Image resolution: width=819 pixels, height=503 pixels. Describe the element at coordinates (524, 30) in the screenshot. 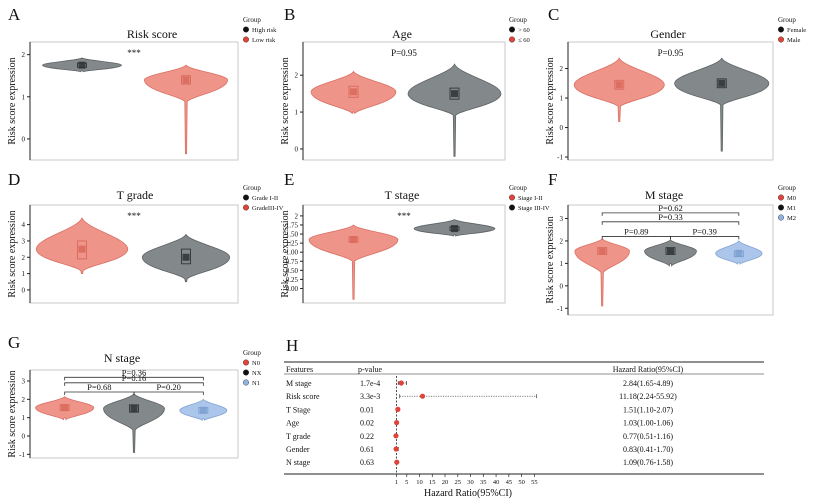

I see `legend-entry: > 60` at that location.